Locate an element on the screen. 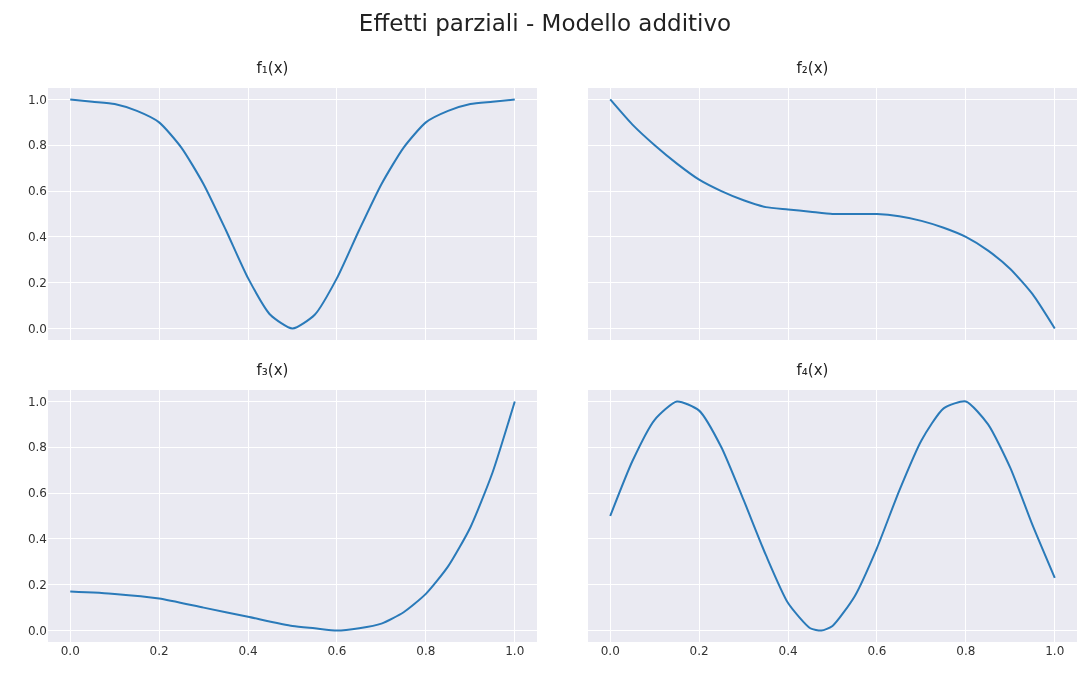  chart-subtitle: f₃(x) is located at coordinates (272, 370).